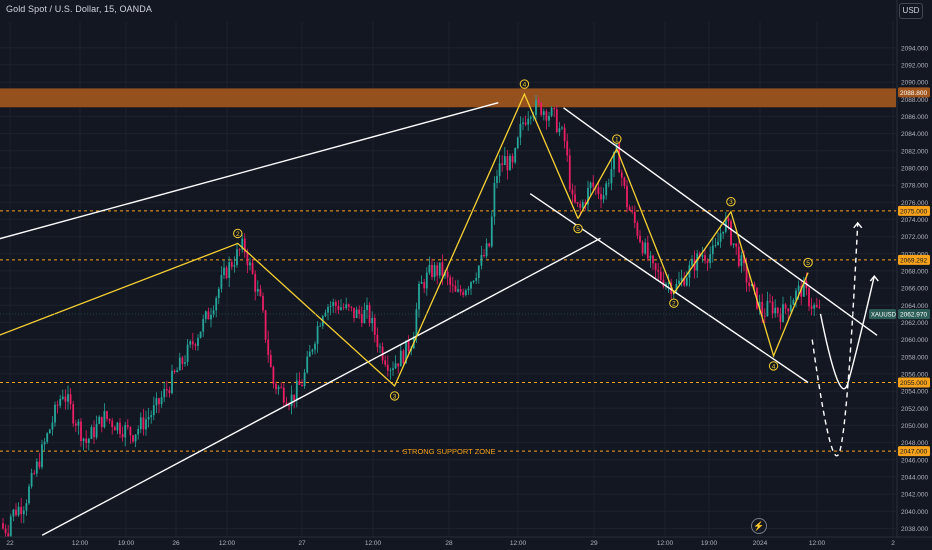  What do you see at coordinates (760, 543) in the screenshot?
I see `time-tick-label: 2024` at bounding box center [760, 543].